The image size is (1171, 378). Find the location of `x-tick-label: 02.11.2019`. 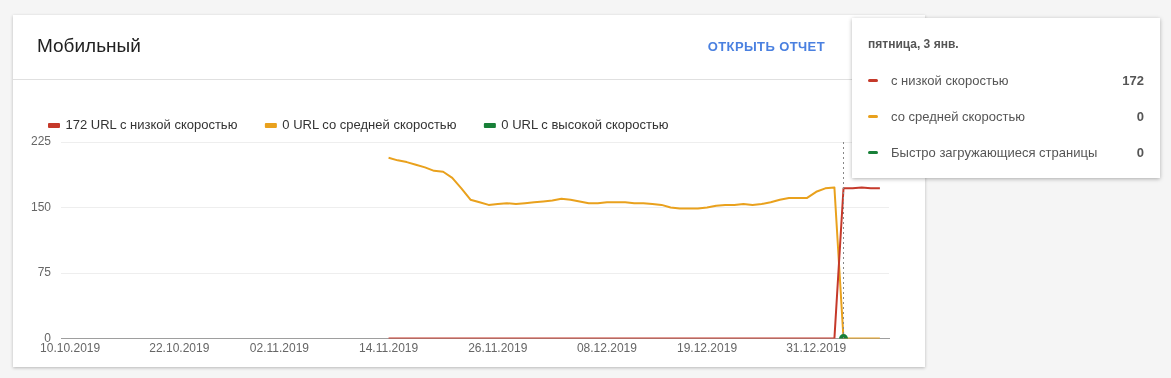

x-tick-label: 02.11.2019 is located at coordinates (279, 348).